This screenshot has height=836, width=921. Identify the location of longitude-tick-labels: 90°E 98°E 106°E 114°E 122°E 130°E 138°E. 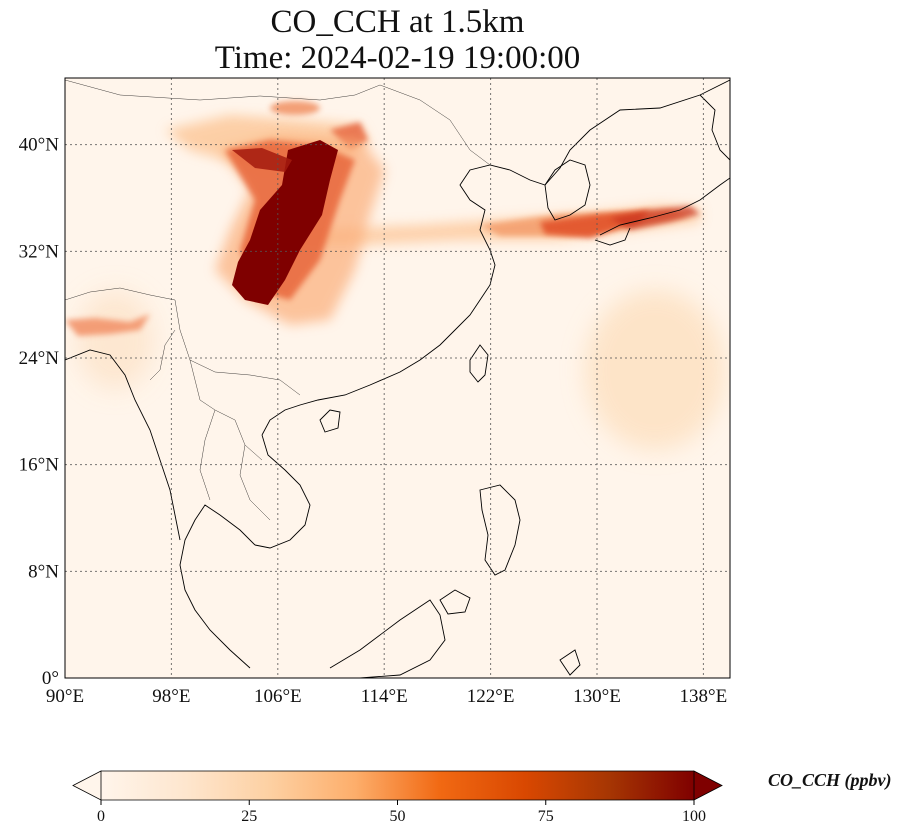
(386, 696).